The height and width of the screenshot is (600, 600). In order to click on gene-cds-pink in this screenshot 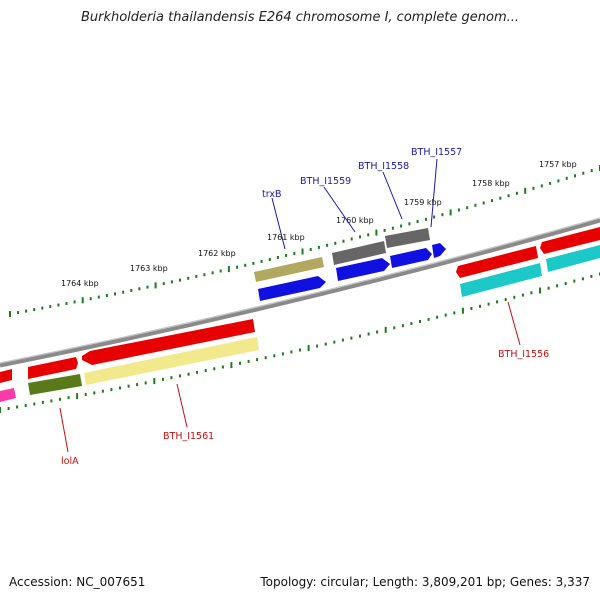, I will do `click(8, 395)`.